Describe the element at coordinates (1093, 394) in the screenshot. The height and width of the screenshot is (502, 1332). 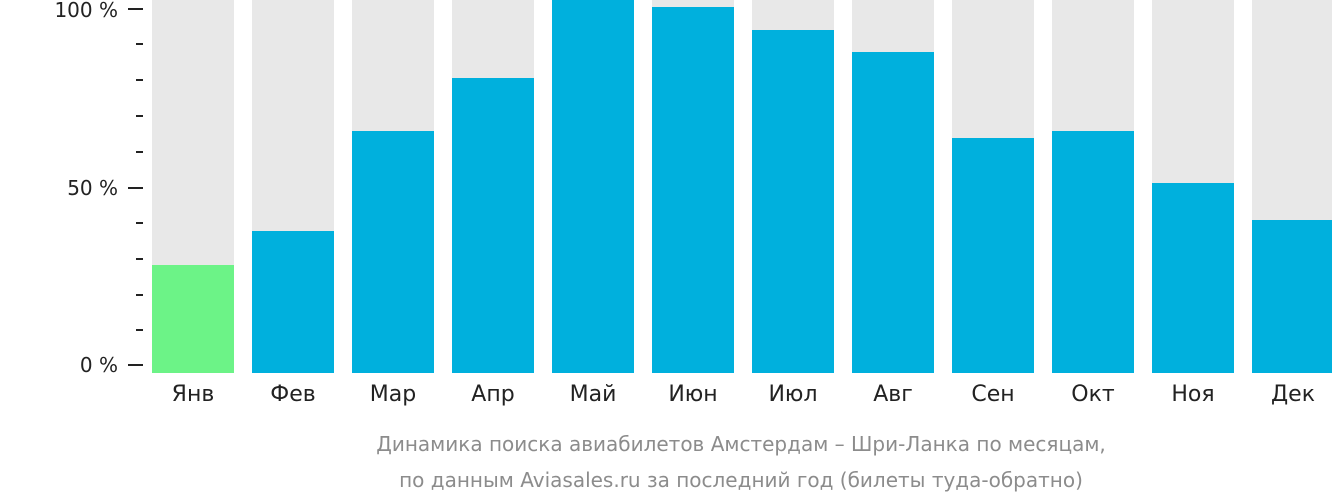
I see `x-tick-label: Окт` at that location.